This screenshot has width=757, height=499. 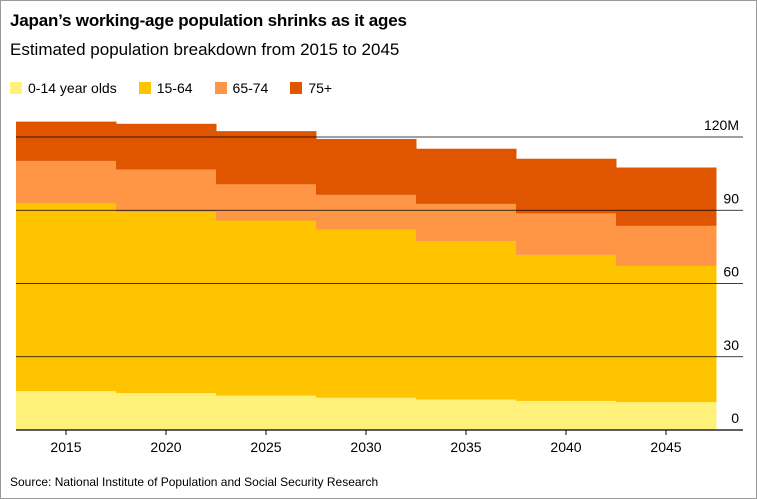 What do you see at coordinates (166, 146) in the screenshot?
I see `area-segment-75--2020` at bounding box center [166, 146].